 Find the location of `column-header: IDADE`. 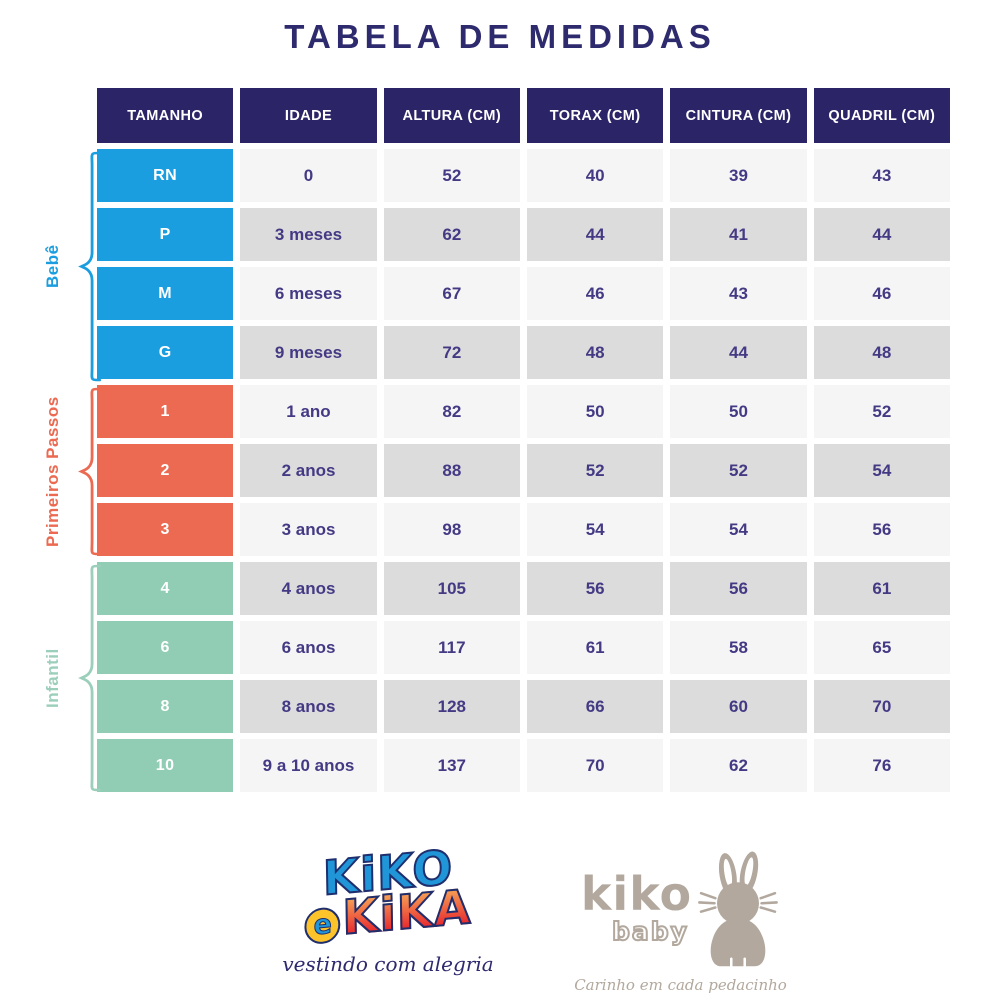

column-header: IDADE is located at coordinates (308, 115).